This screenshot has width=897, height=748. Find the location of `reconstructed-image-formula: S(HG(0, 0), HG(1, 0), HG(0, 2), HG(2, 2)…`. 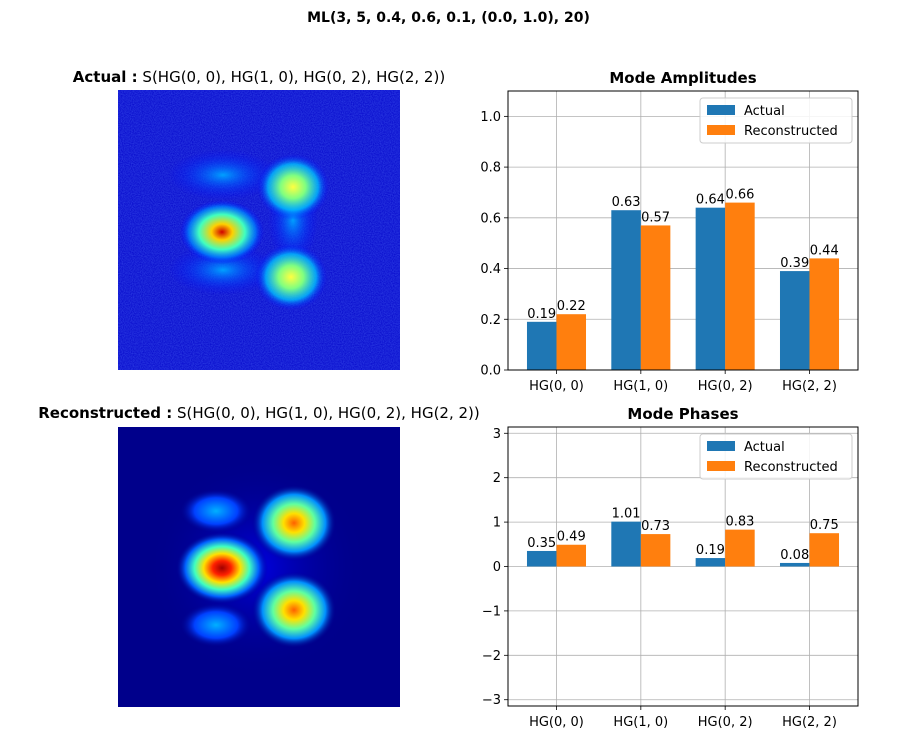

reconstructed-image-formula: S(HG(0, 0), HG(1, 0), HG(0, 2), HG(2, 2)… is located at coordinates (328, 413).